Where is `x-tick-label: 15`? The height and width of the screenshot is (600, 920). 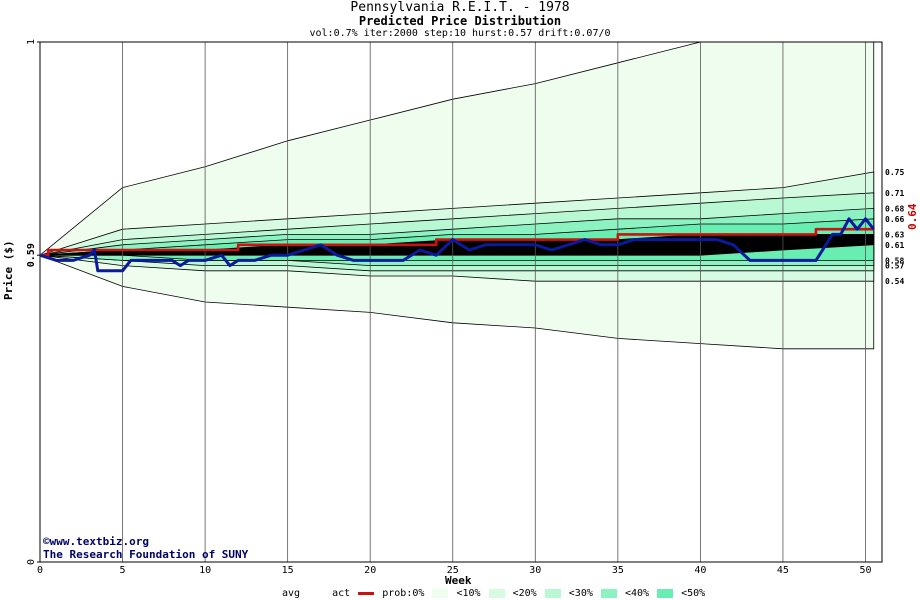
x-tick-label: 15 is located at coordinates (288, 570).